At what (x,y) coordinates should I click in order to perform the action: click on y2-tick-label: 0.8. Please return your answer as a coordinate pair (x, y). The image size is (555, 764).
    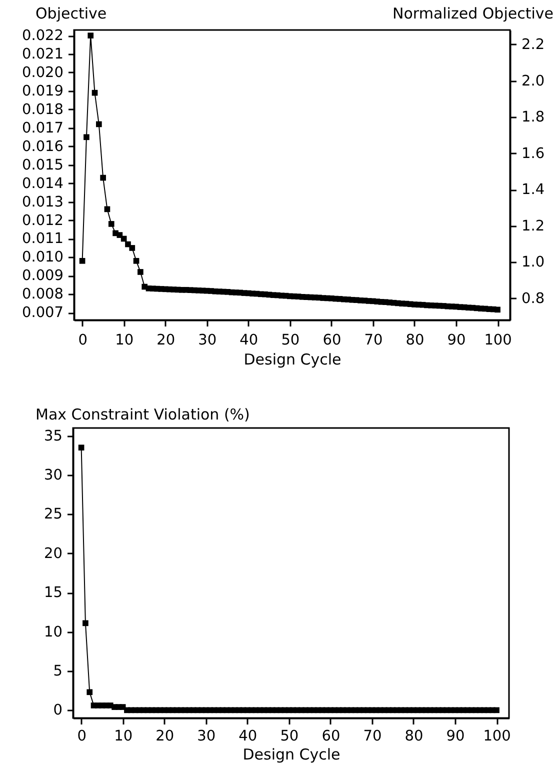
    Looking at the image, I should click on (533, 298).